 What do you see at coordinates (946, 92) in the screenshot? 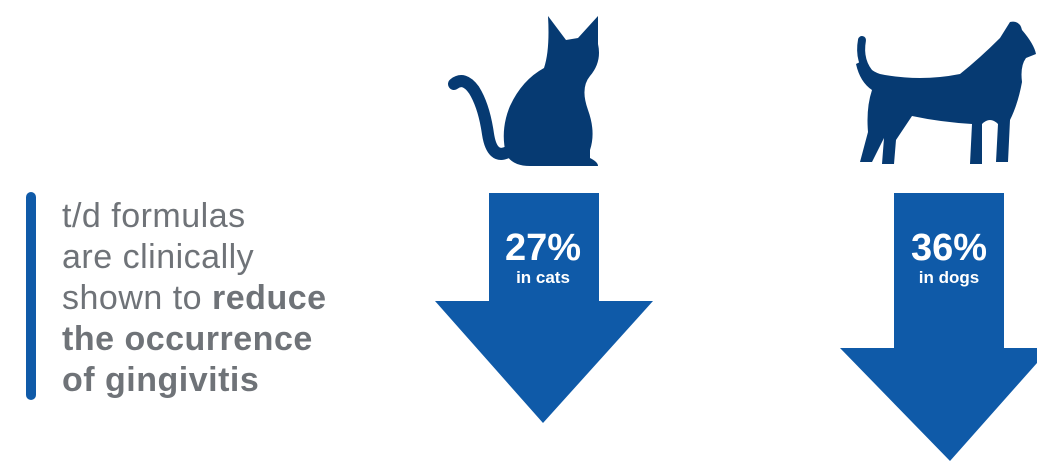
I see `dog-icon` at bounding box center [946, 92].